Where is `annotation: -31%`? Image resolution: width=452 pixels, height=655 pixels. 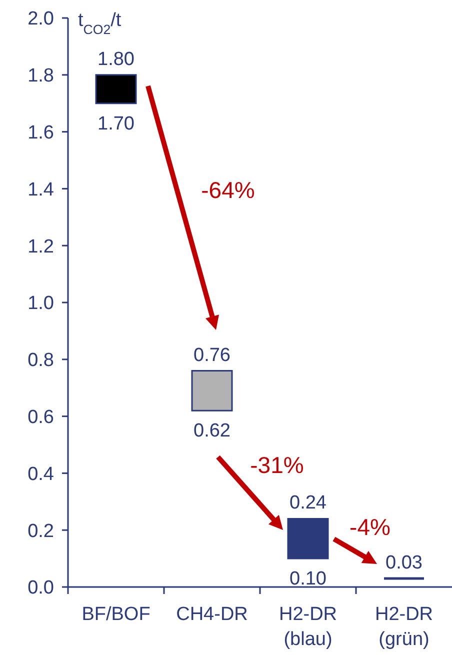
annotation: -31% is located at coordinates (277, 465).